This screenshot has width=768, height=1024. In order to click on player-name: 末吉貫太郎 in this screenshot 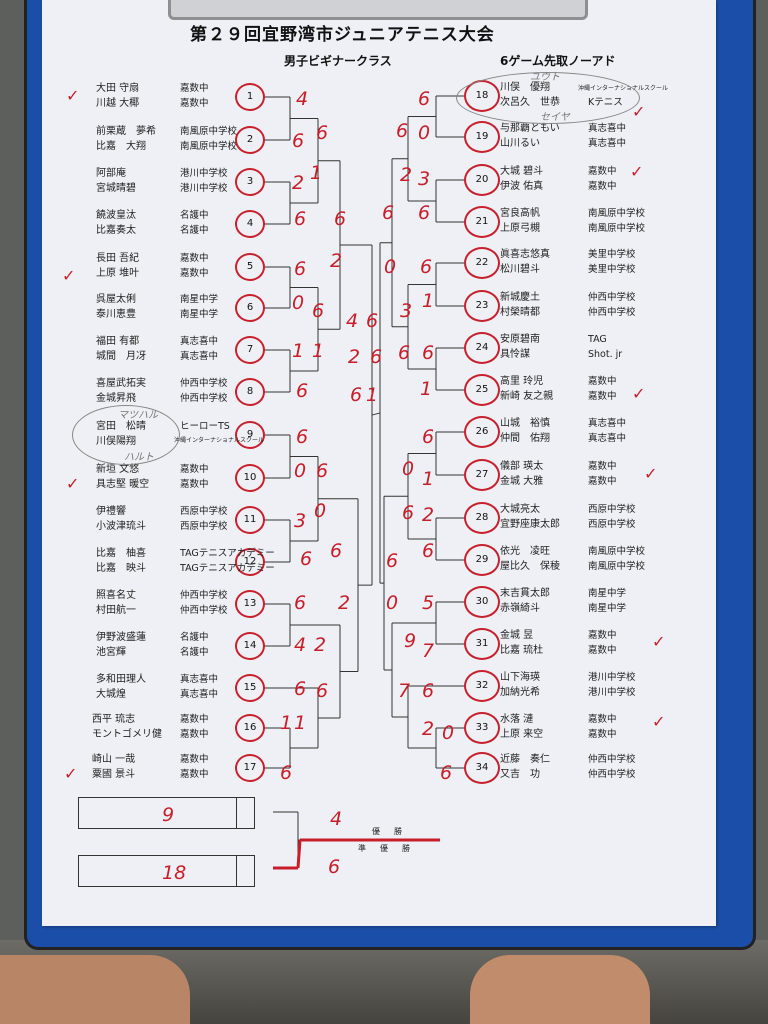, I will do `click(525, 593)`.